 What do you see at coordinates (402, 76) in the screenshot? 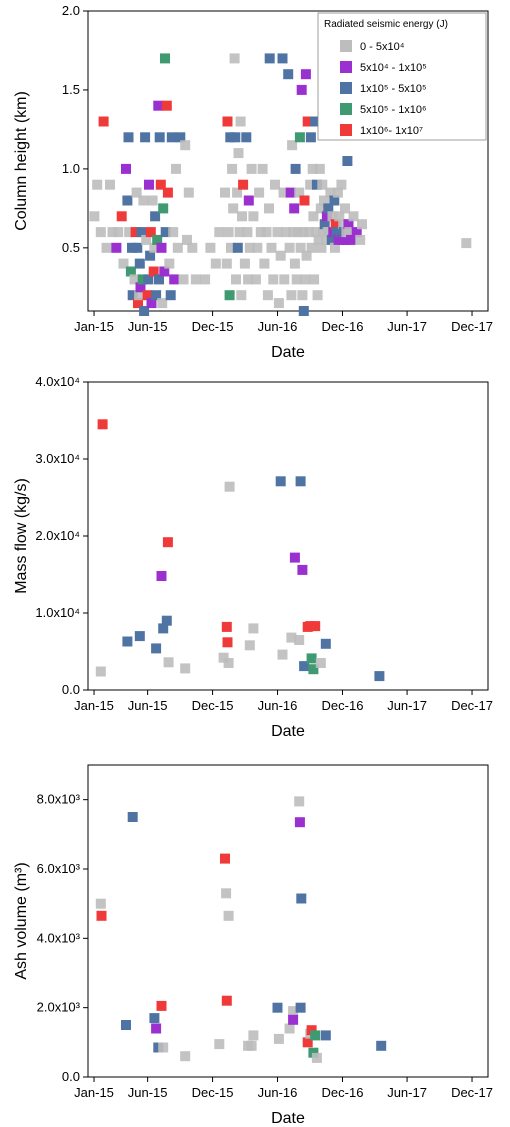
I see `legend-box` at bounding box center [402, 76].